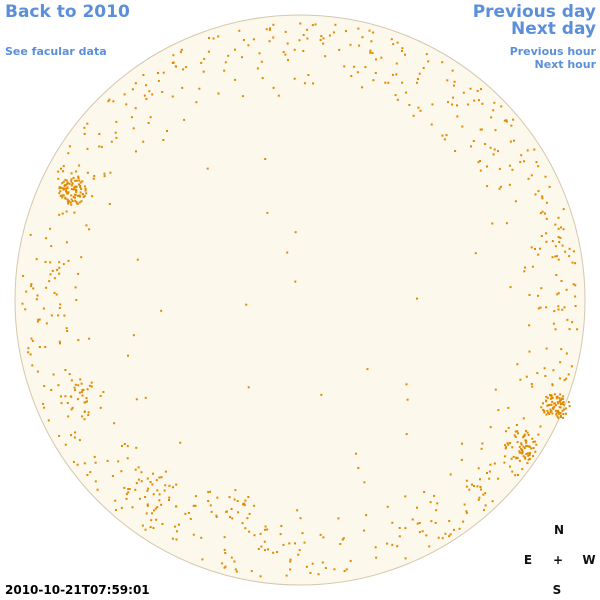 The width and height of the screenshot is (600, 600). I want to click on next-hour-link: Next hour, so click(565, 64).